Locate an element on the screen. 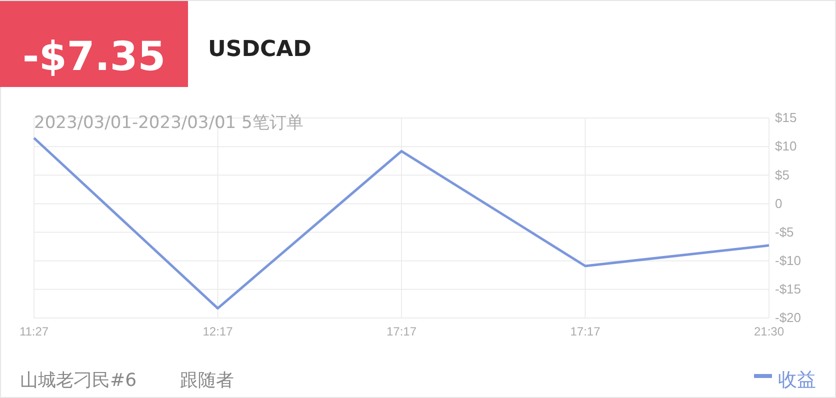 The image size is (836, 398). y-tick-label: 0 is located at coordinates (778, 203).